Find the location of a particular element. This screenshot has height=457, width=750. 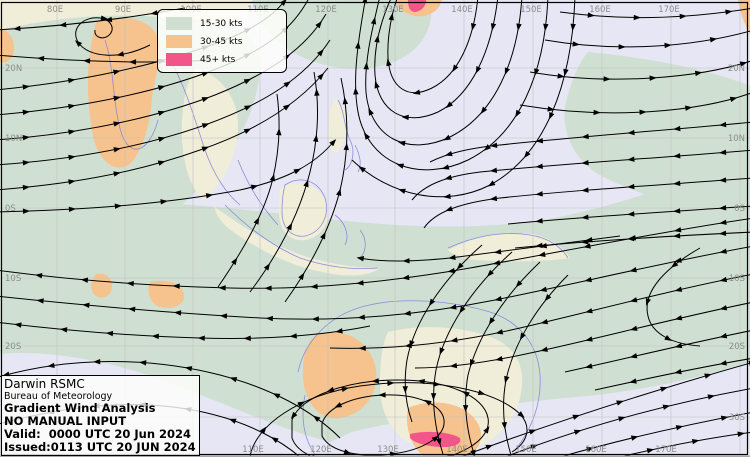

lat-label: 0S is located at coordinates (10, 209).